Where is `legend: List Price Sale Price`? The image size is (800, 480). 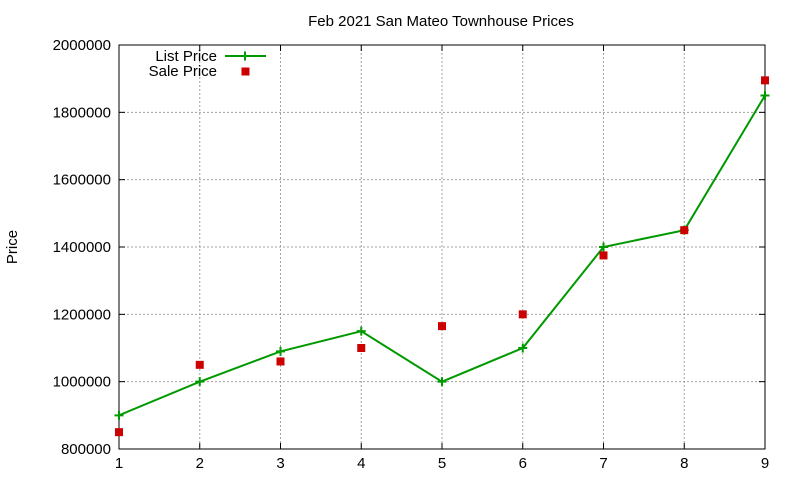 legend: List Price Sale Price is located at coordinates (207, 64).